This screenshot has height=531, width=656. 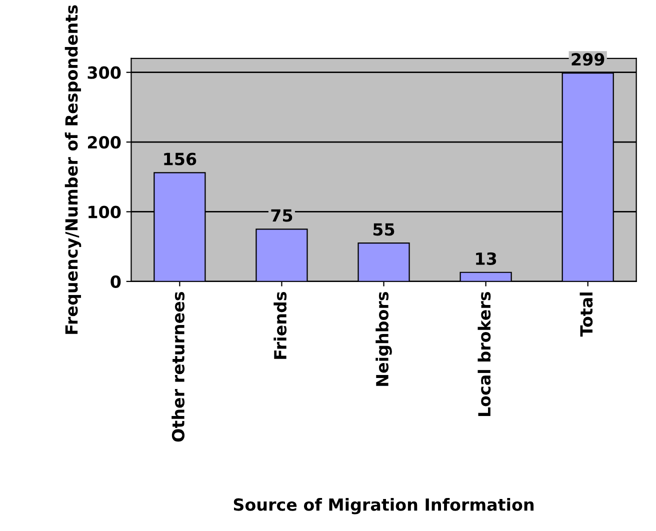 What do you see at coordinates (588, 59) in the screenshot?
I see `data-label: 299` at bounding box center [588, 59].